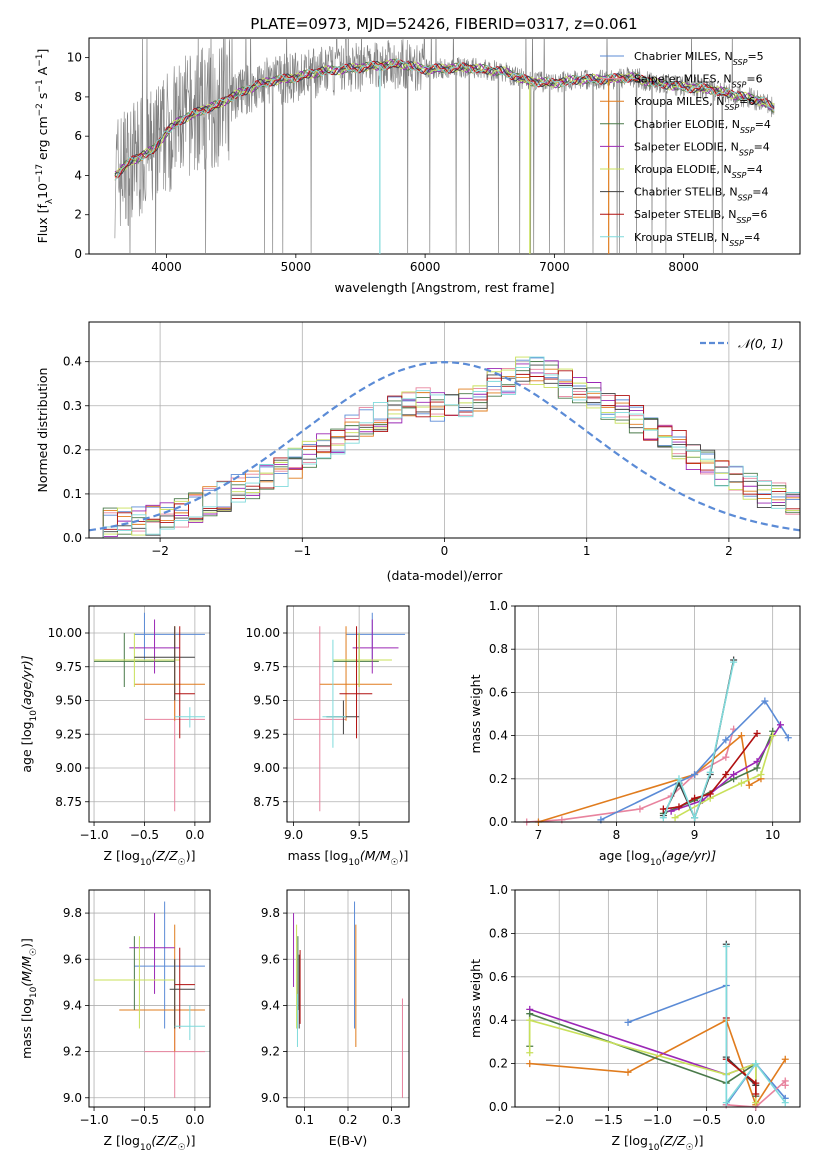 This screenshot has width=819, height=1174. Describe the element at coordinates (624, 855) in the screenshot. I see `label-part: age [log` at that location.